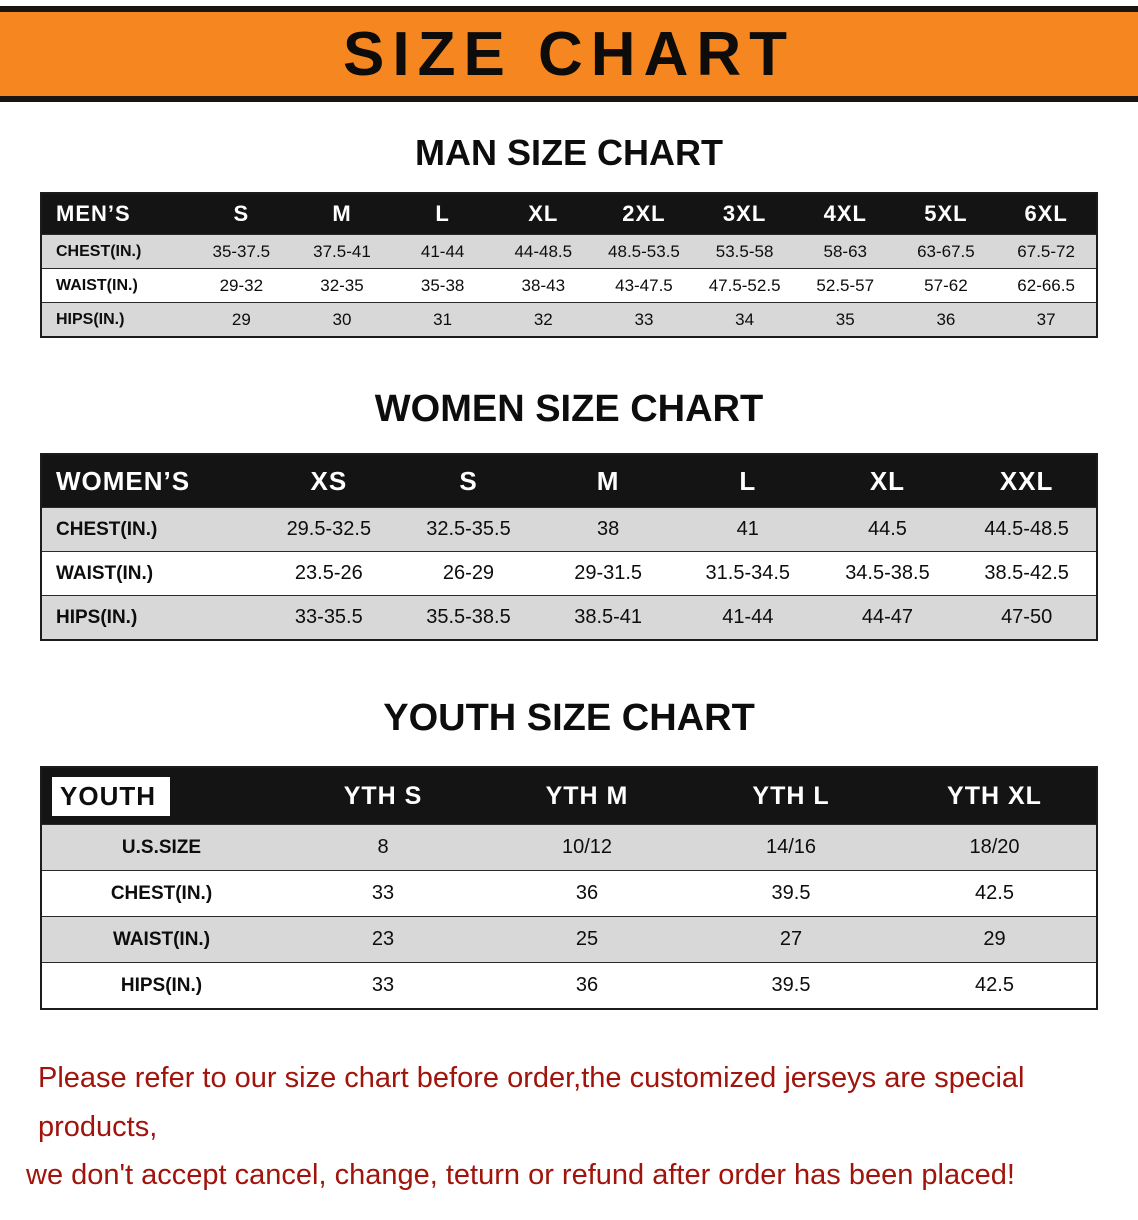 This screenshot has width=1138, height=1220. What do you see at coordinates (442, 285) in the screenshot?
I see `men-table-cell: 35-38` at bounding box center [442, 285].